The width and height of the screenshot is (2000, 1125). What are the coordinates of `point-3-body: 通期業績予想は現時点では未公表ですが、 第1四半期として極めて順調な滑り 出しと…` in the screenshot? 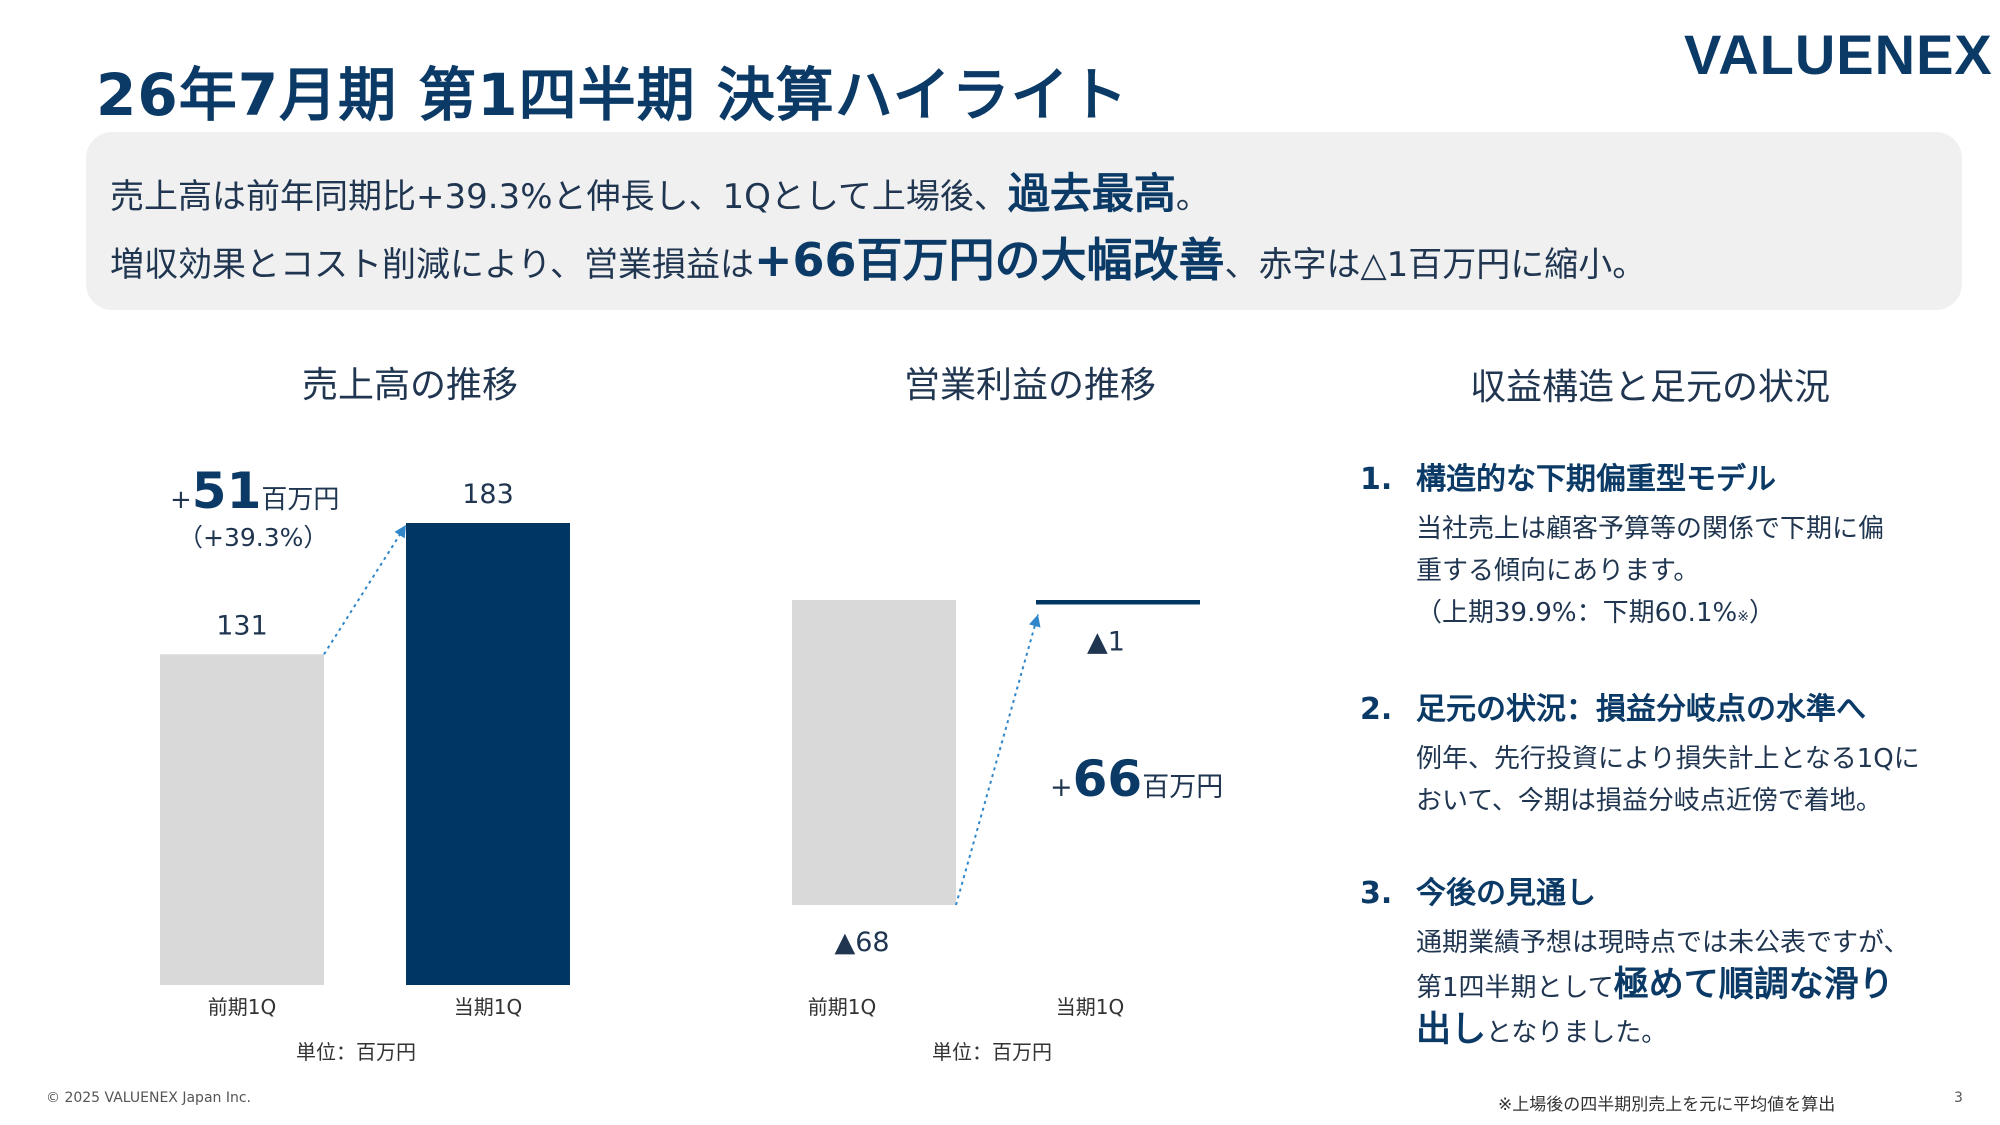 It's located at (1688, 988).